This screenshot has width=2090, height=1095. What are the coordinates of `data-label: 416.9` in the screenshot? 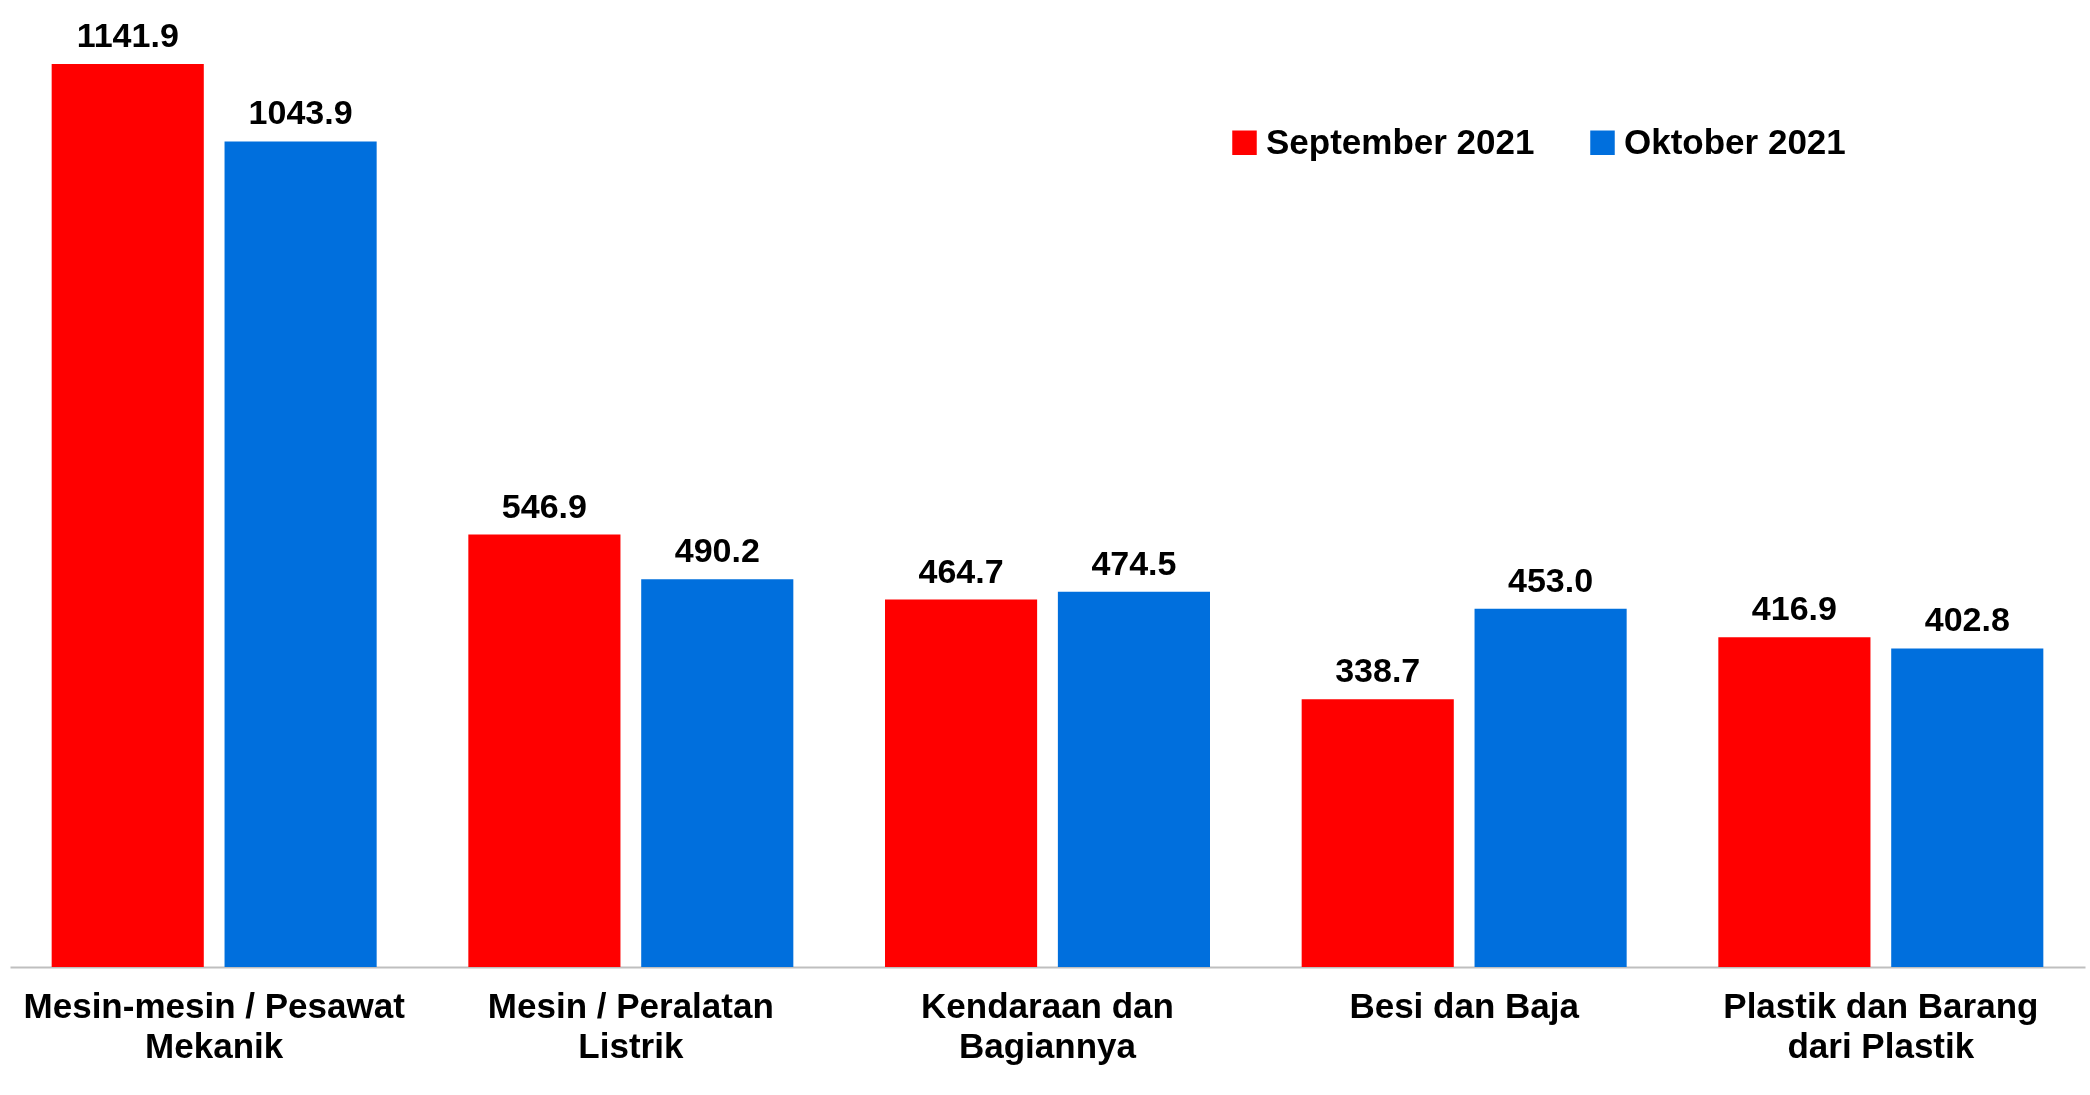 It's located at (1794, 608).